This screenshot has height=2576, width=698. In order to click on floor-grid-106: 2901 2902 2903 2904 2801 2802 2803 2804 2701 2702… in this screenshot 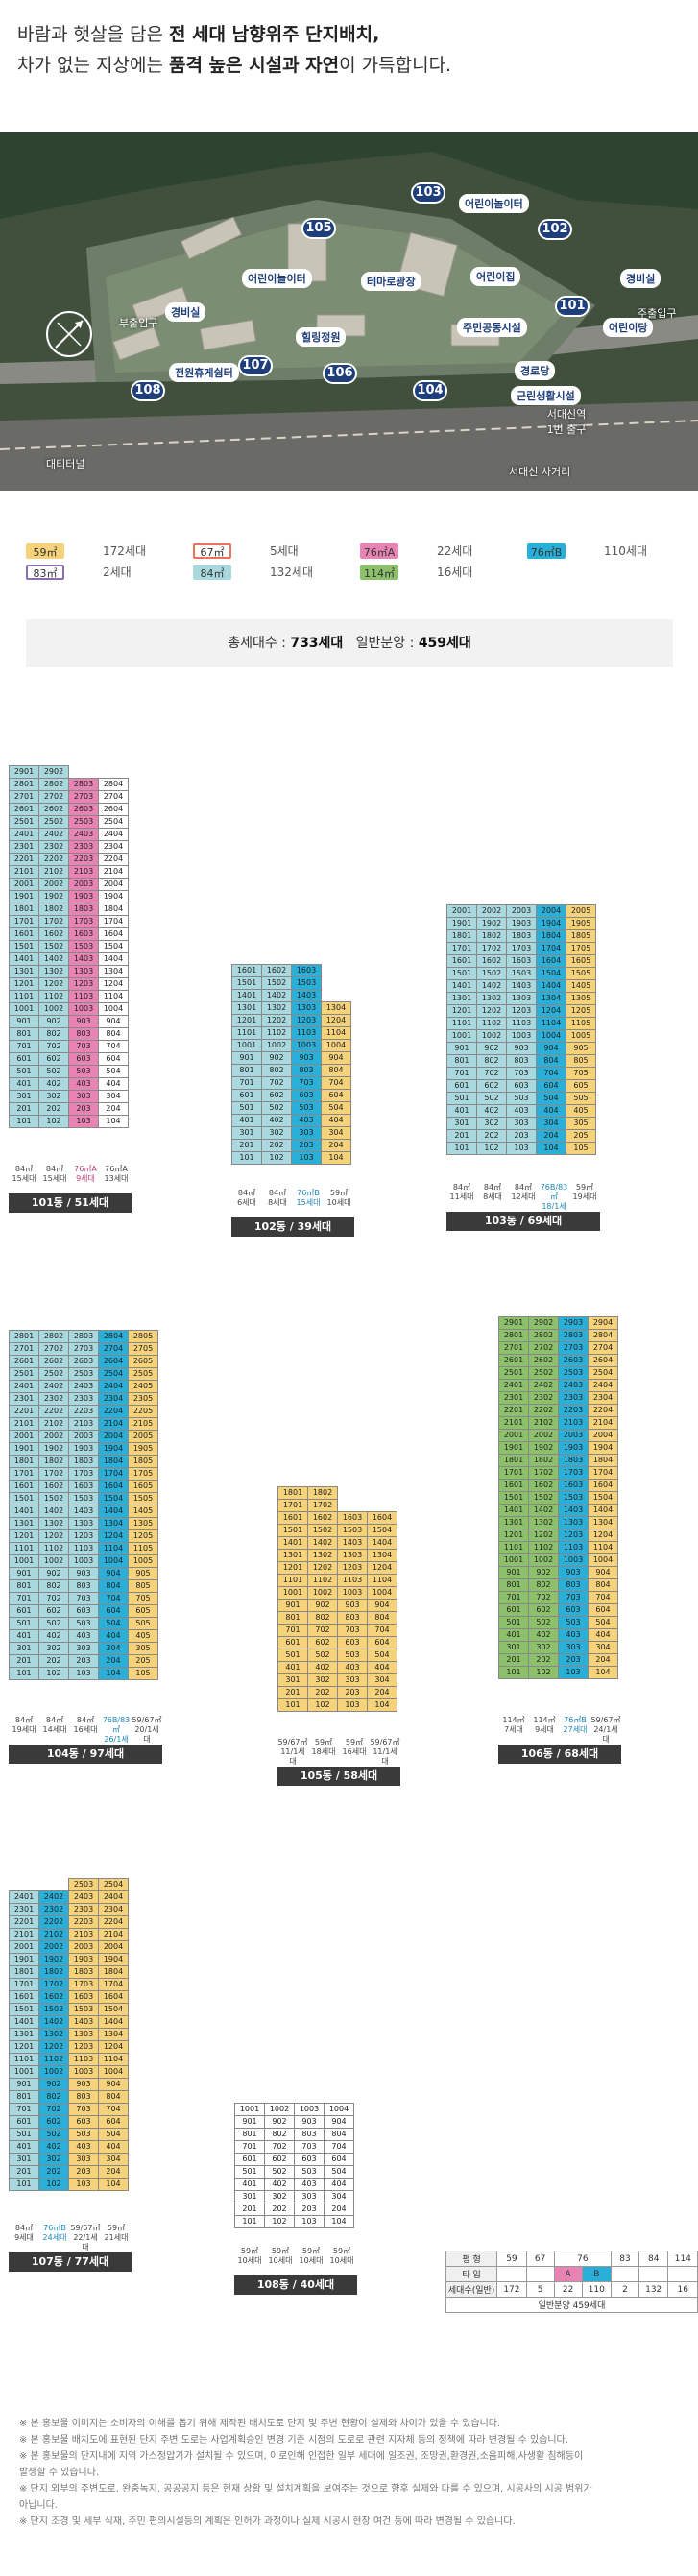, I will do `click(558, 1497)`.